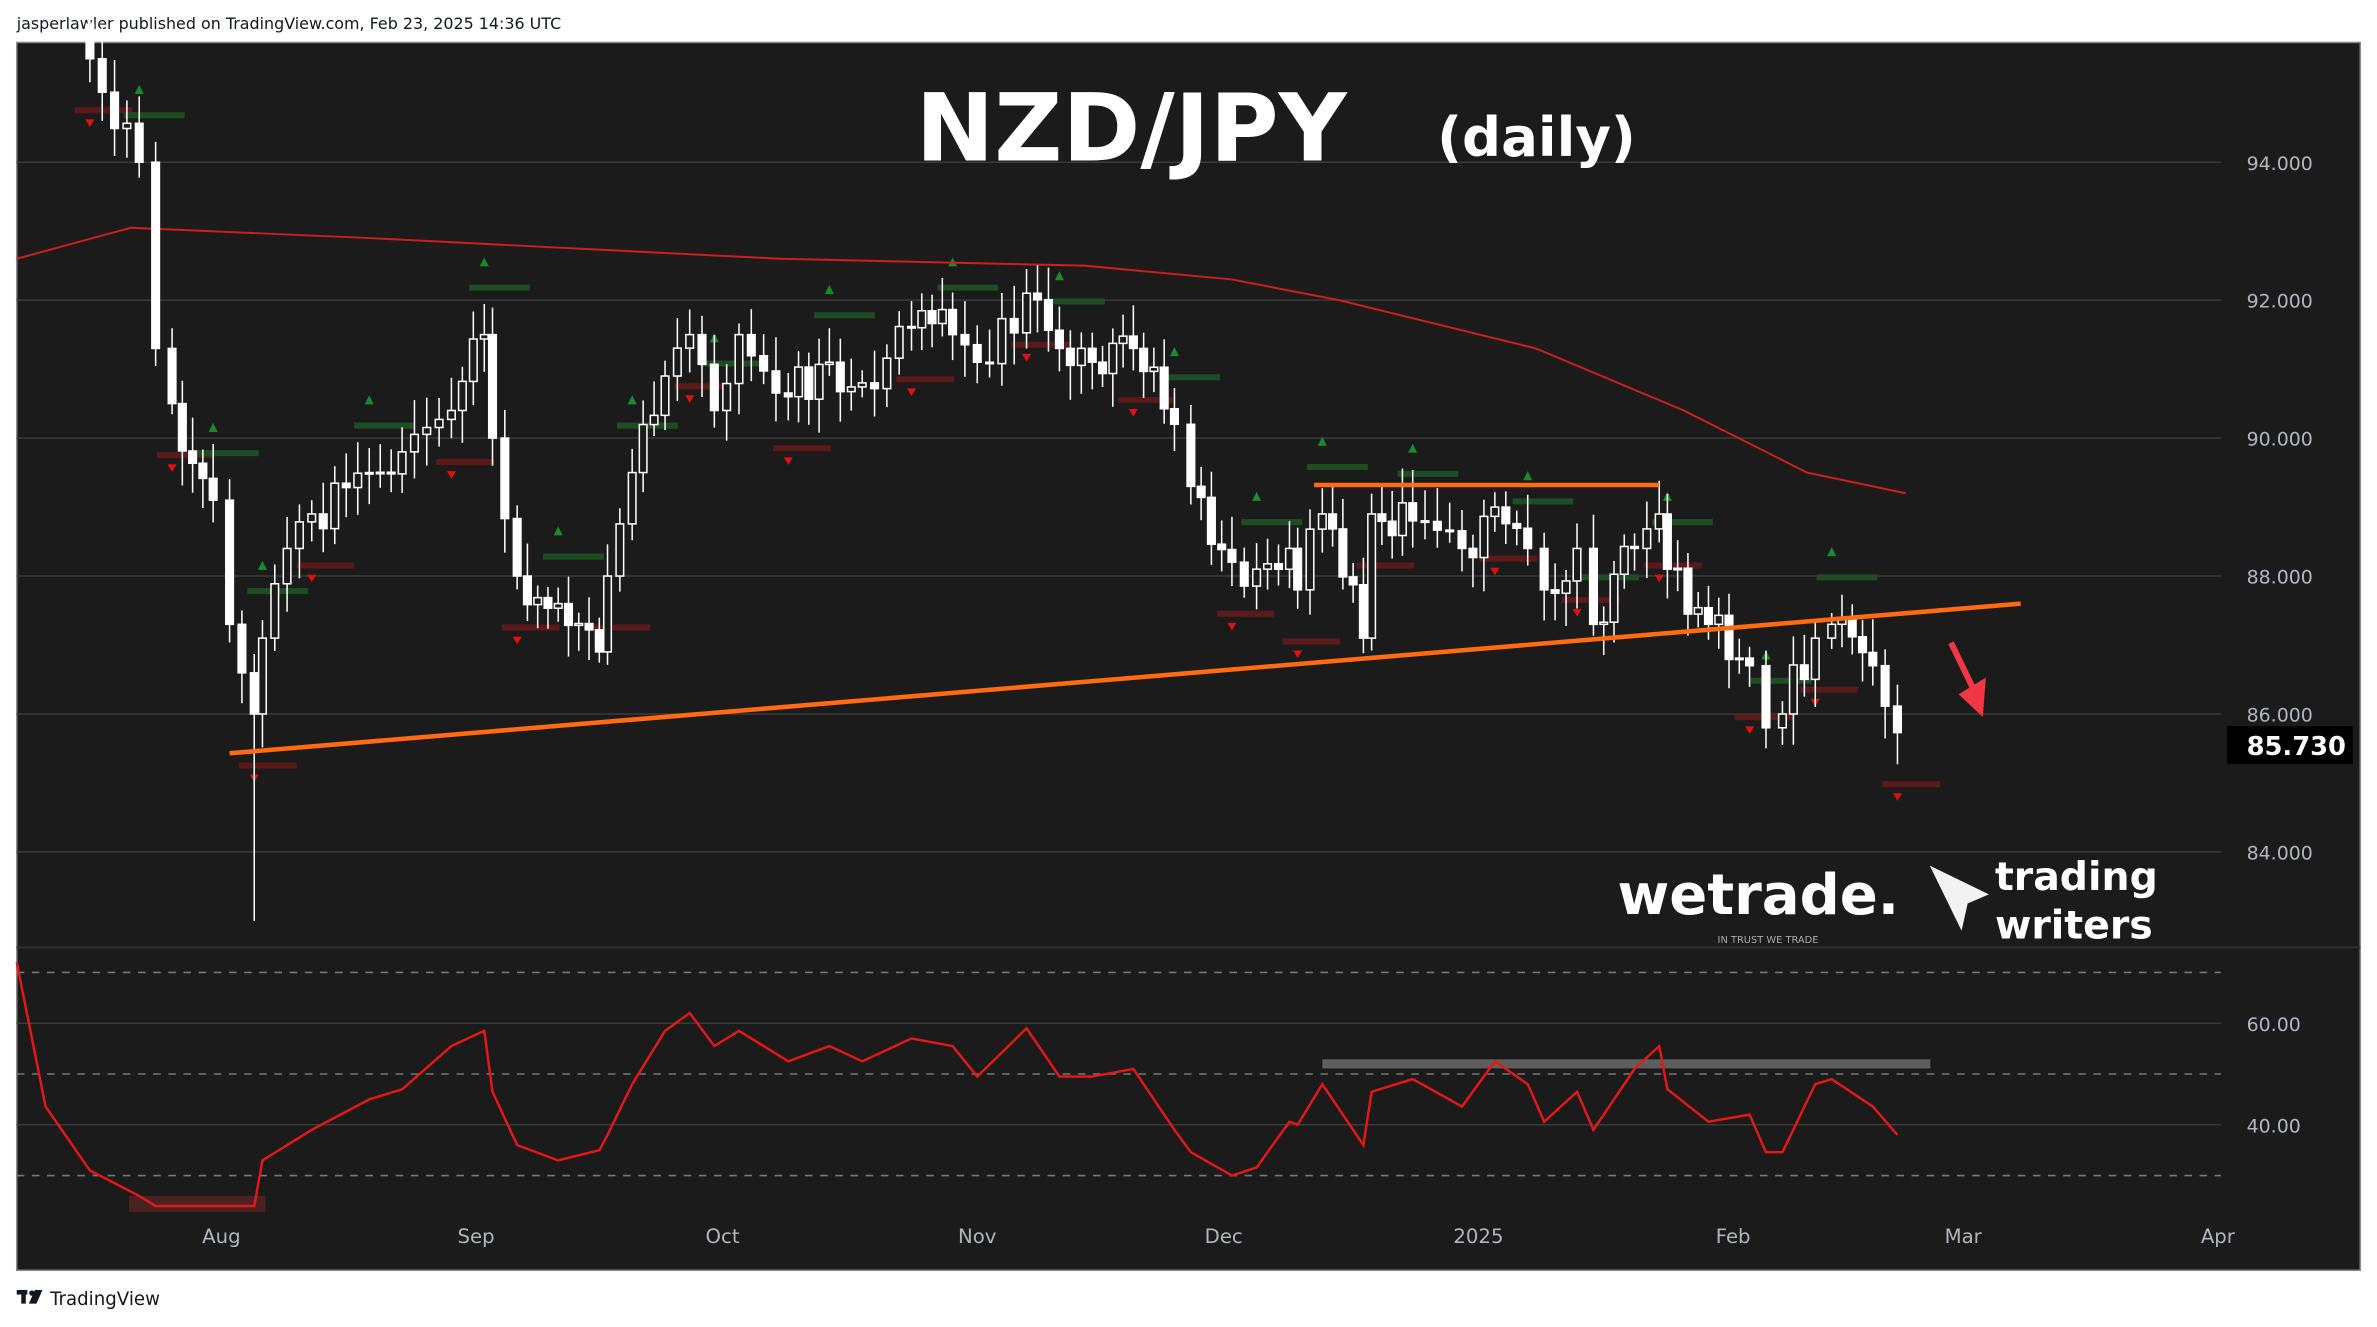 The width and height of the screenshot is (2377, 1327). What do you see at coordinates (2280, 578) in the screenshot?
I see `price-tick-label: 88.000` at bounding box center [2280, 578].